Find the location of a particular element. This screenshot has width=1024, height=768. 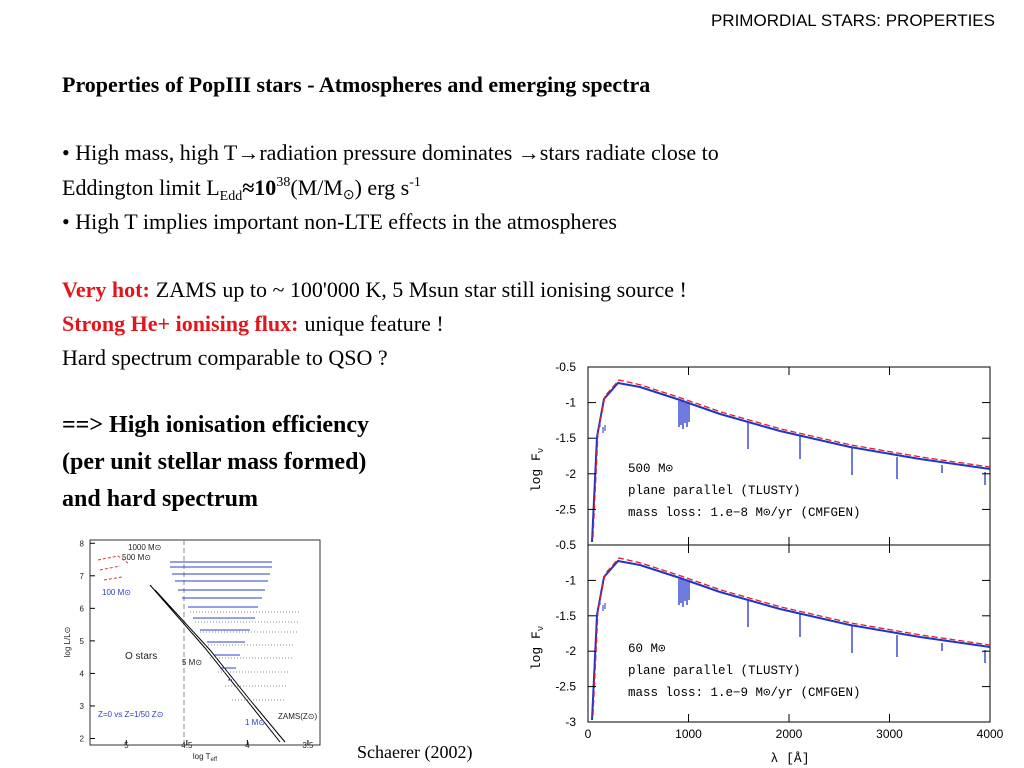

x-axis-label: log Teff is located at coordinates (205, 757).